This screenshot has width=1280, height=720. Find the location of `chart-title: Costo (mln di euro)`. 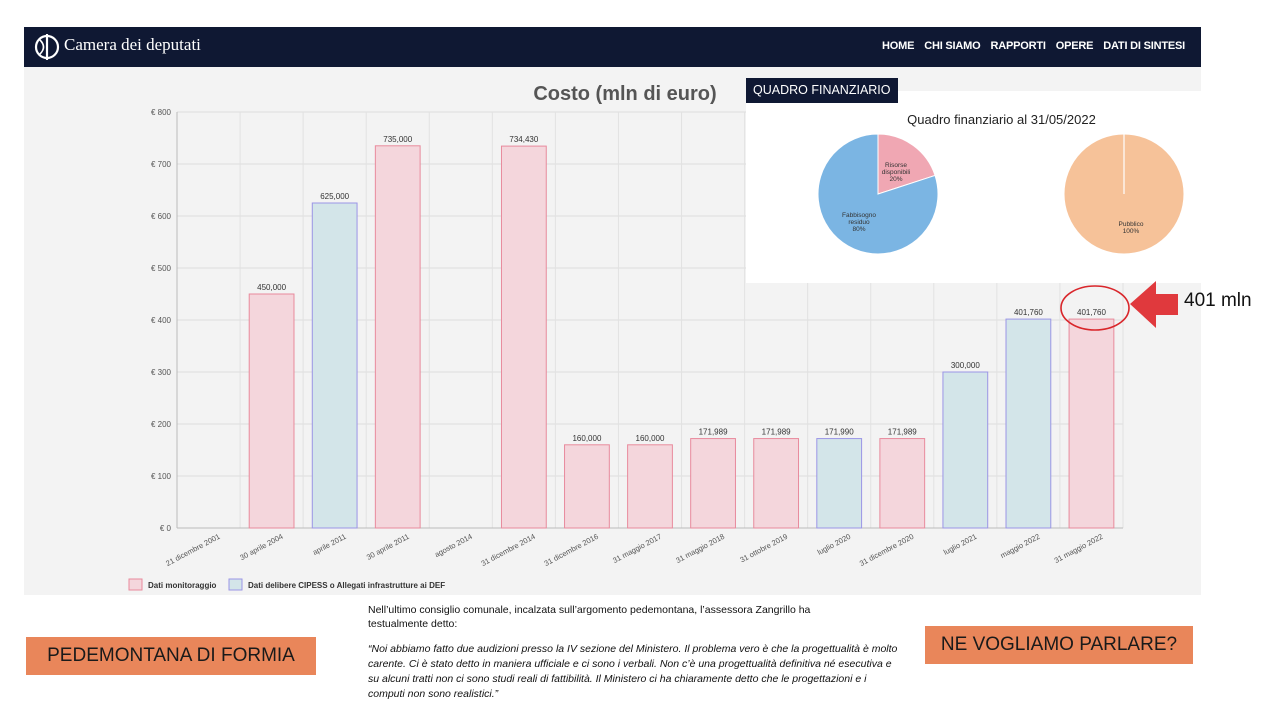

chart-title: Costo (mln di euro) is located at coordinates (624, 94).